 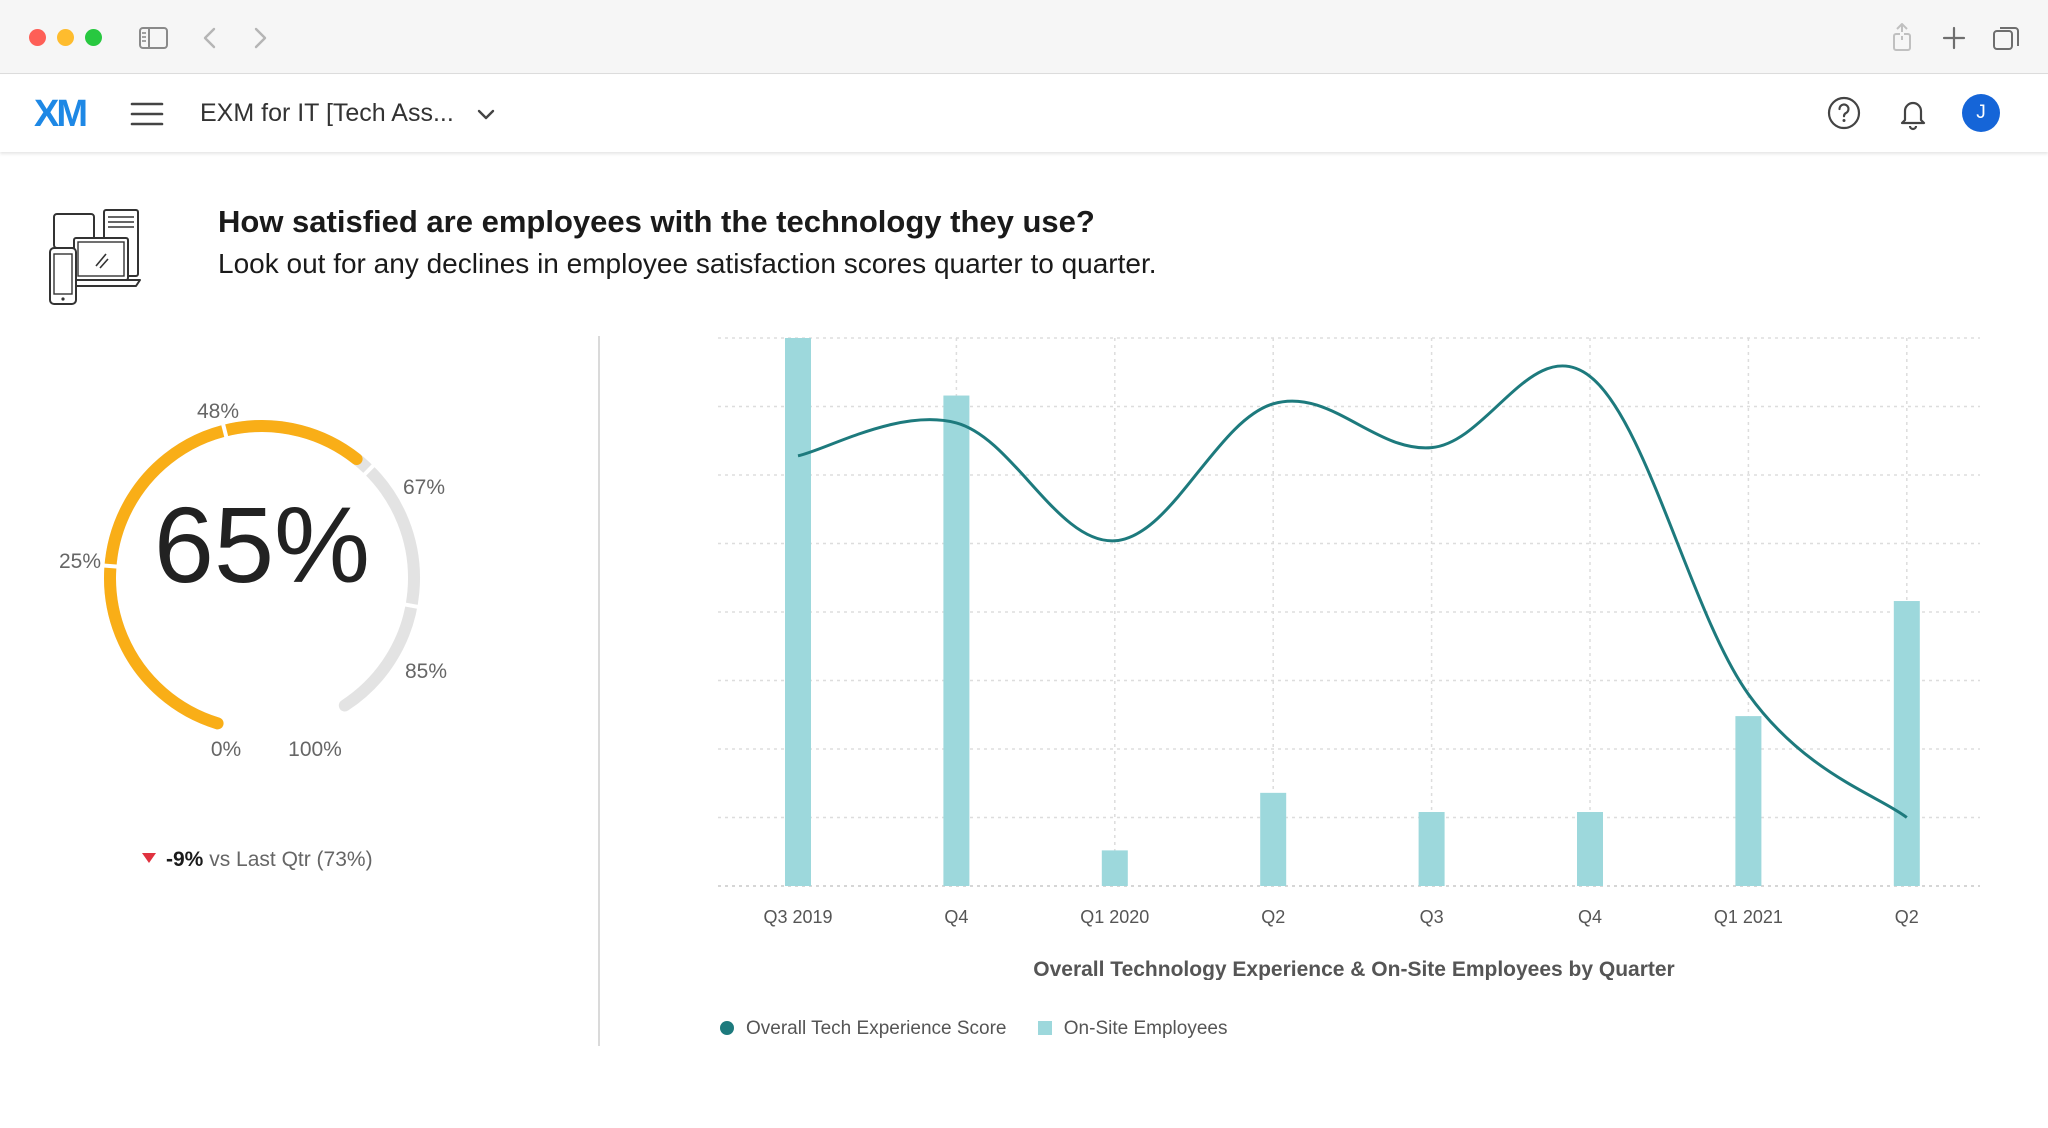 What do you see at coordinates (1748, 917) in the screenshot?
I see `x-tick-label: Q1 2021` at bounding box center [1748, 917].